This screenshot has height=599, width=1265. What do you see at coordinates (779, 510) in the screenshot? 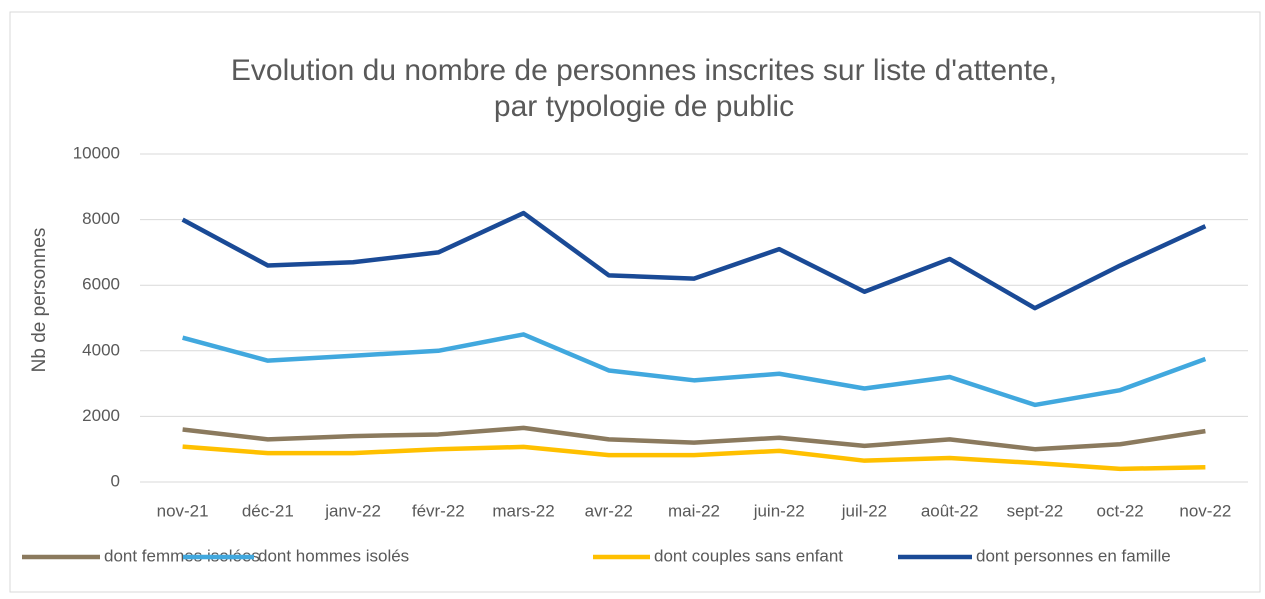
I see `x-tick-label: juin-22` at bounding box center [779, 510].